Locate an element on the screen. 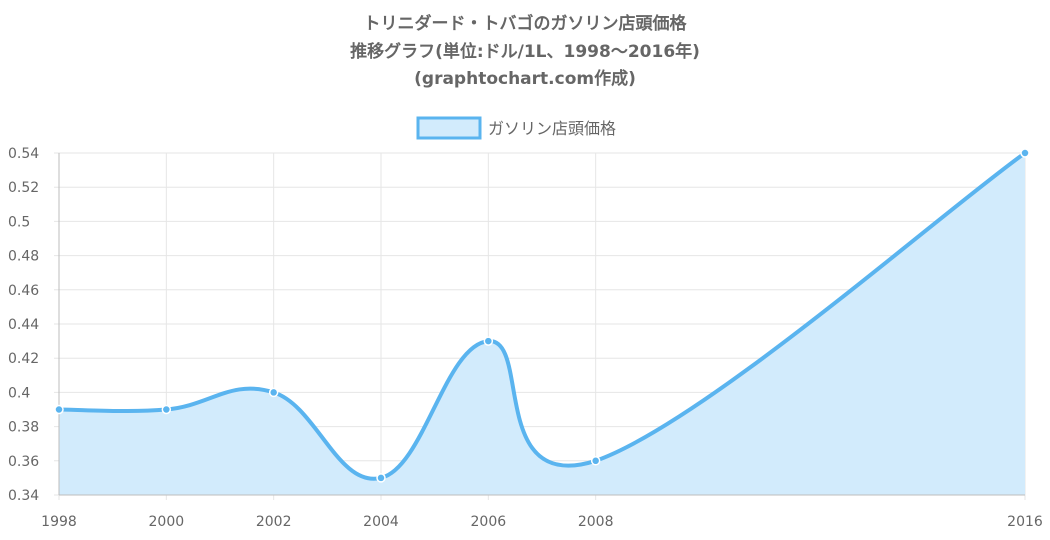  y-tick-label: 0.46 is located at coordinates (23, 291).